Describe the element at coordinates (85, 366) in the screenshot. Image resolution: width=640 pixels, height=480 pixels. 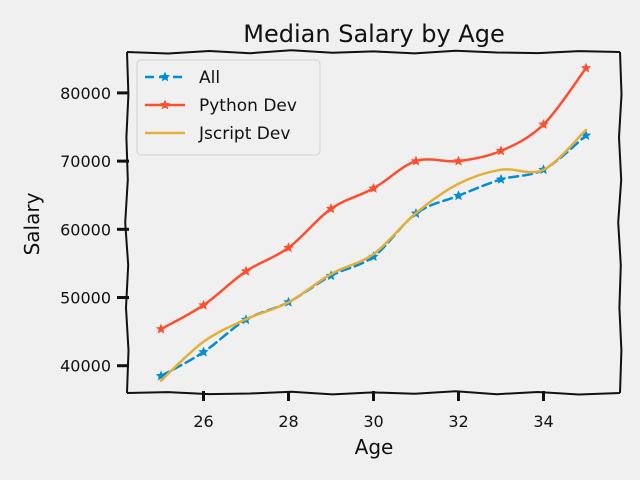
I see `y-tick-label: 40000` at that location.